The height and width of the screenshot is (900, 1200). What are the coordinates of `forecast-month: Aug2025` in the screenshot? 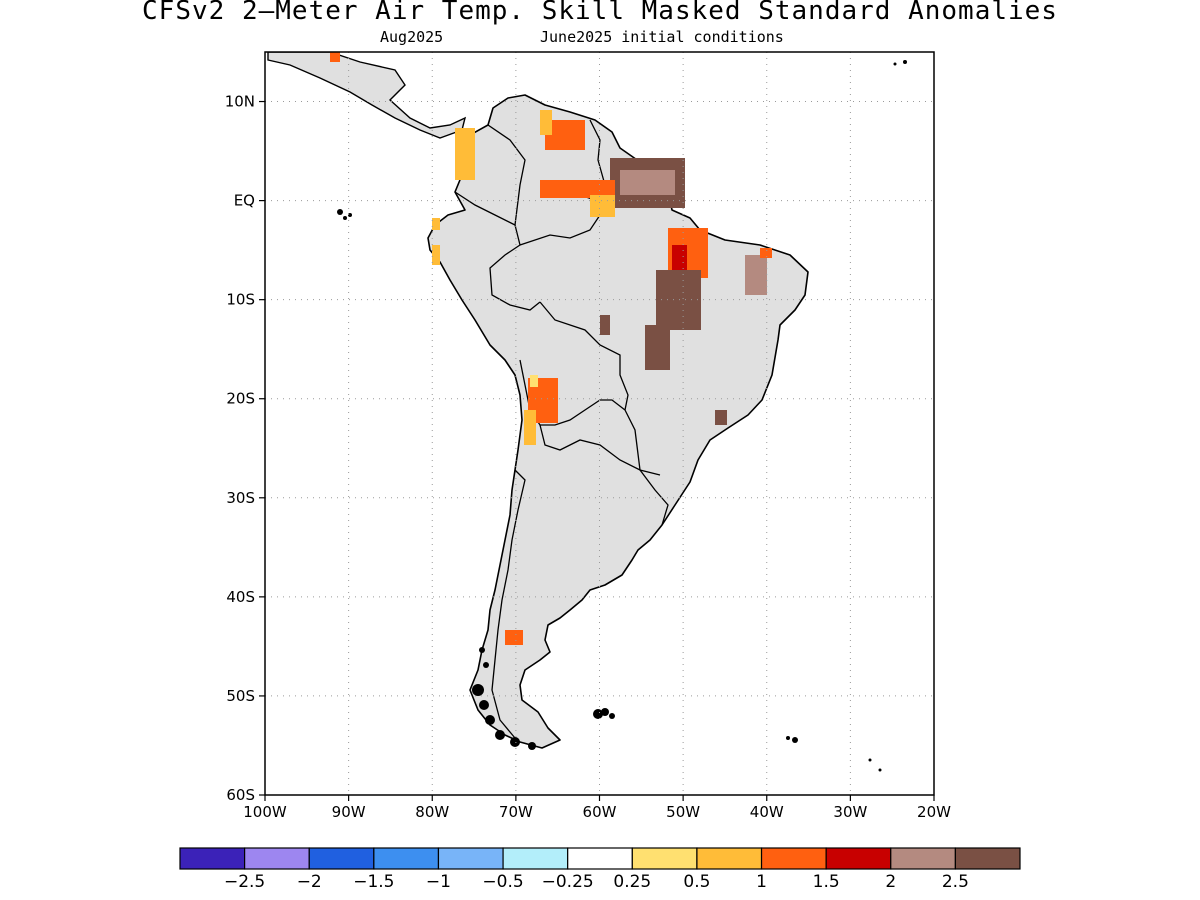 It's located at (412, 37).